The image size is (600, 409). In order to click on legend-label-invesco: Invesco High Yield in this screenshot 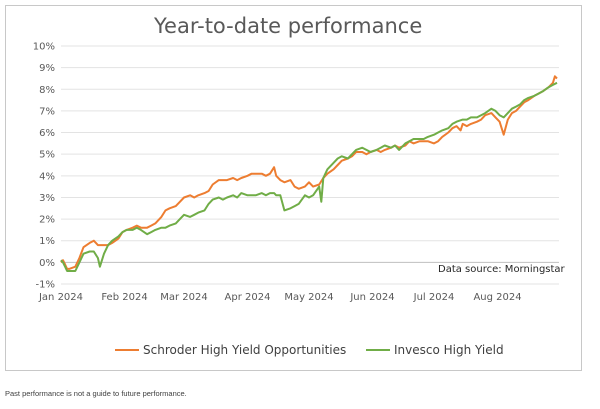, I will do `click(449, 350)`.